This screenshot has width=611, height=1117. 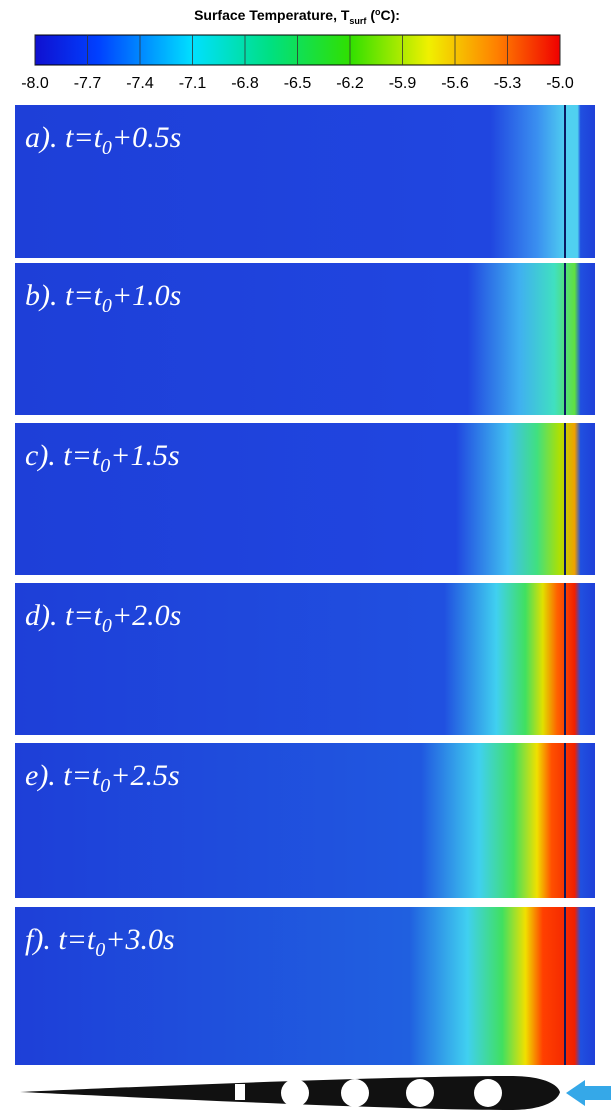 I want to click on label-suffix: +0.5s, so click(x=146, y=137).